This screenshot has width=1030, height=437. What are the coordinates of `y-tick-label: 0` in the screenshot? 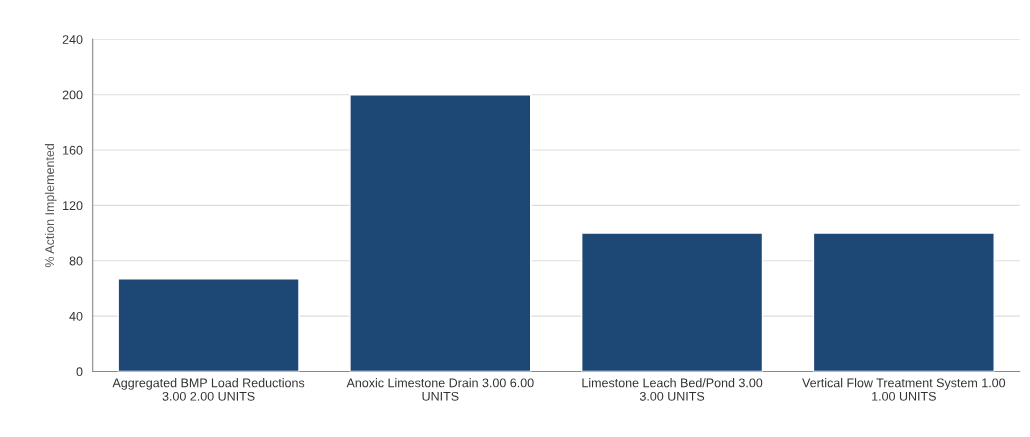 It's located at (79, 372).